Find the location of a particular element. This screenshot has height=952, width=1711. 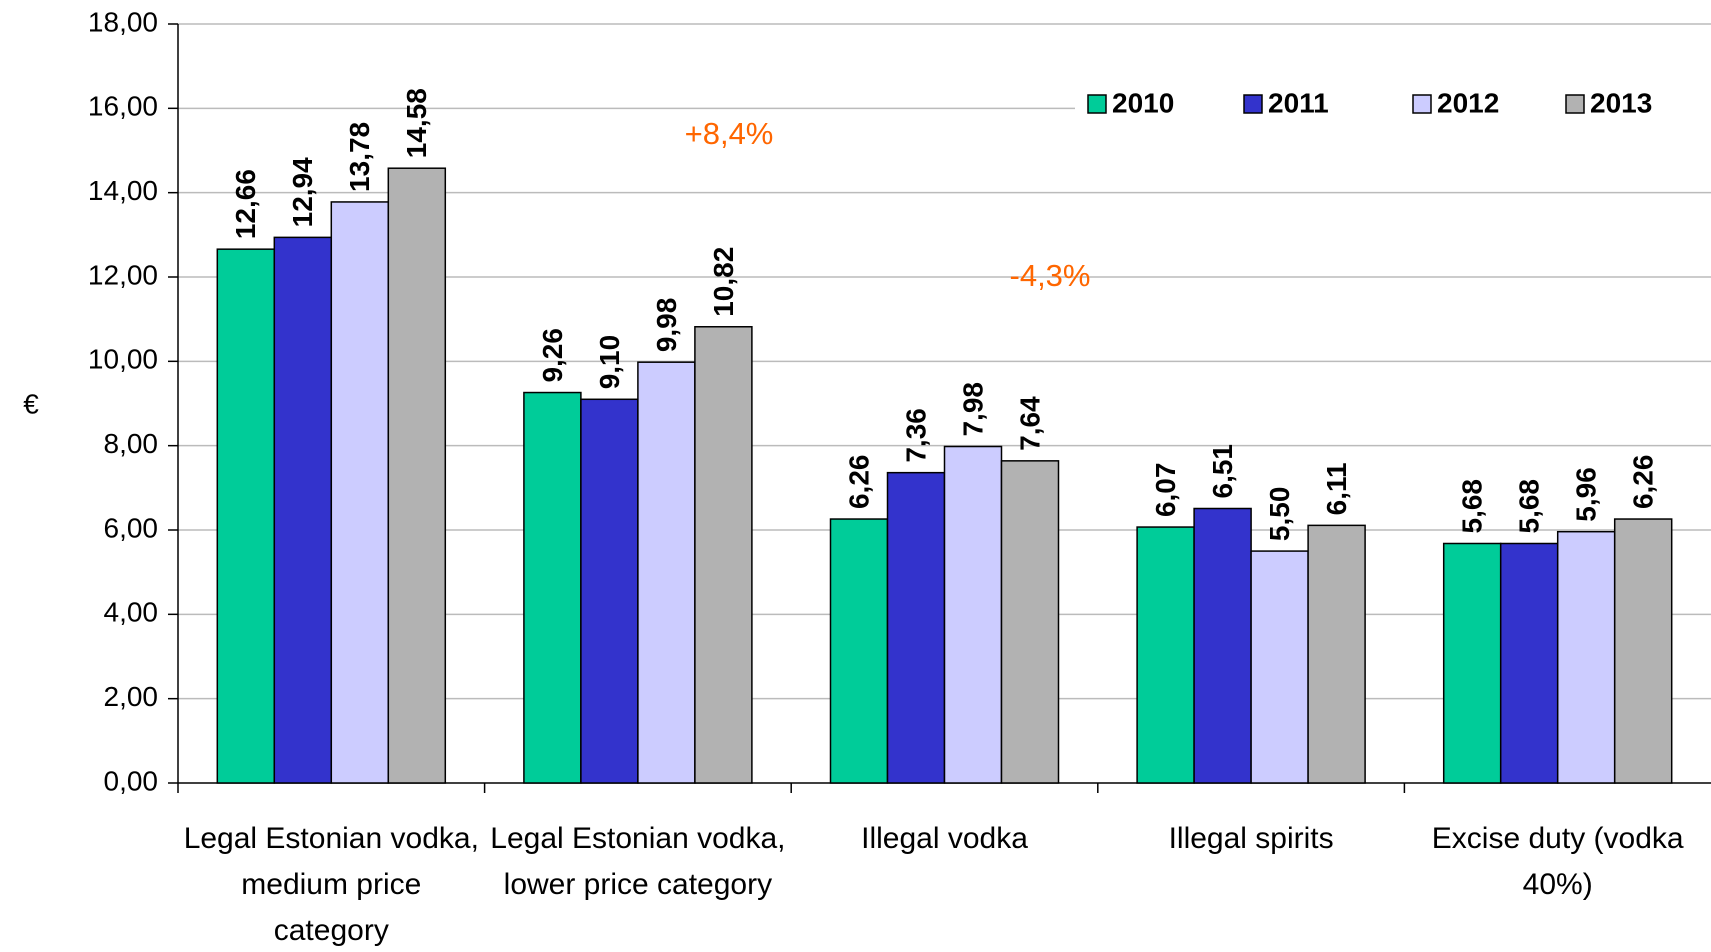

y-tick-label: 4,00 is located at coordinates (131, 612).